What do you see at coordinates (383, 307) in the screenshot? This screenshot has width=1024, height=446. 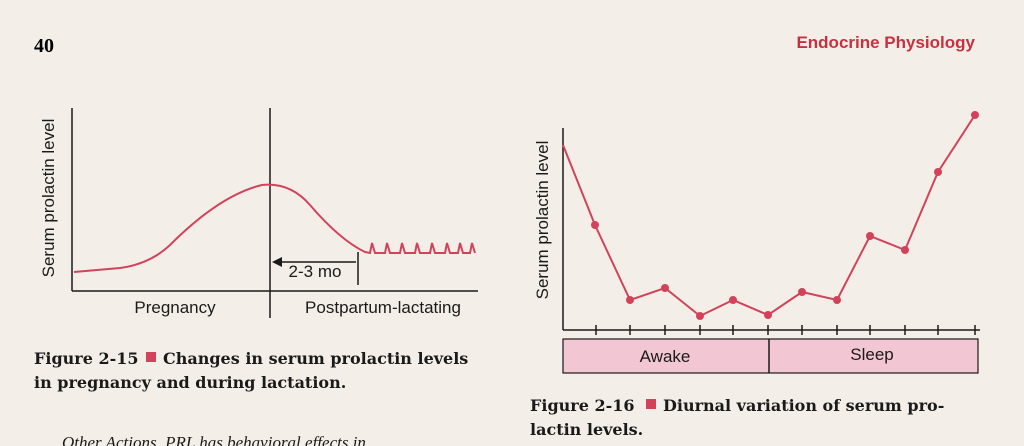 I see `phase-label: Postpartum-lactating` at bounding box center [383, 307].